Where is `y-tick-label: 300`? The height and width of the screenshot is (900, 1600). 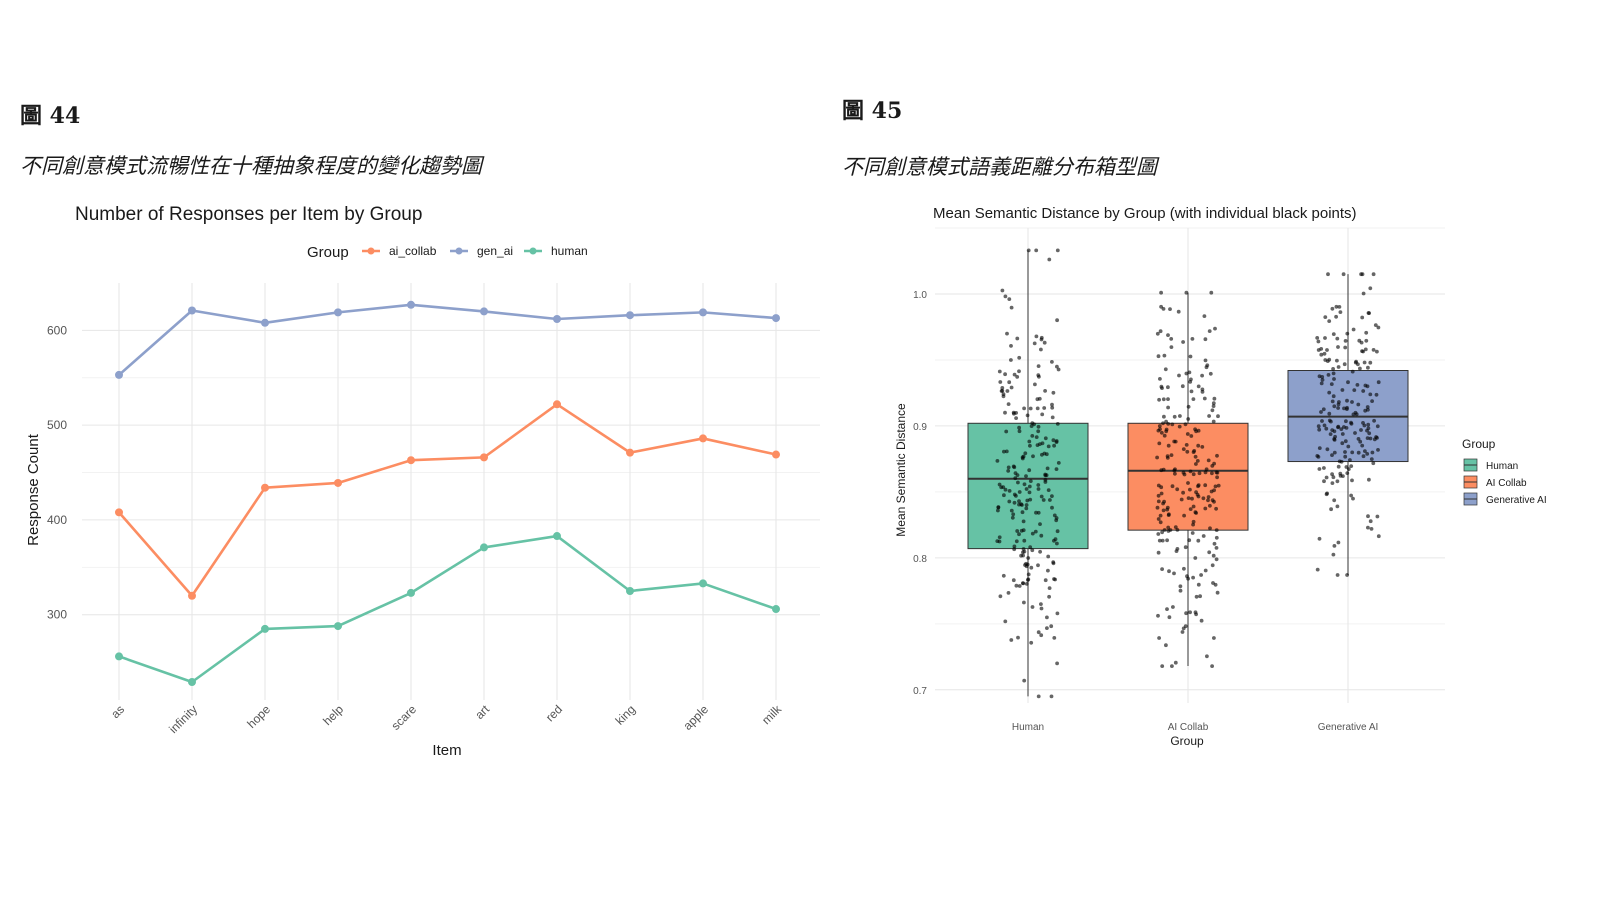
y-tick-label: 300 is located at coordinates (57, 615).